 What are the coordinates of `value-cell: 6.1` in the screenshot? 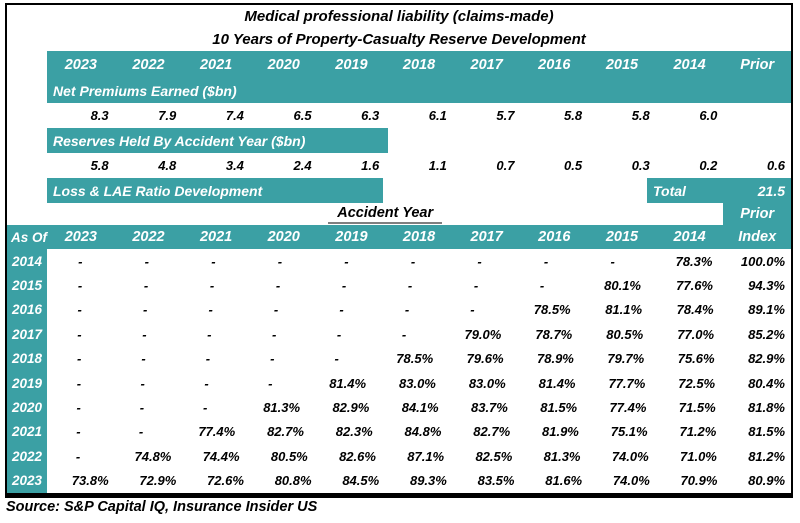 It's located at (437, 115).